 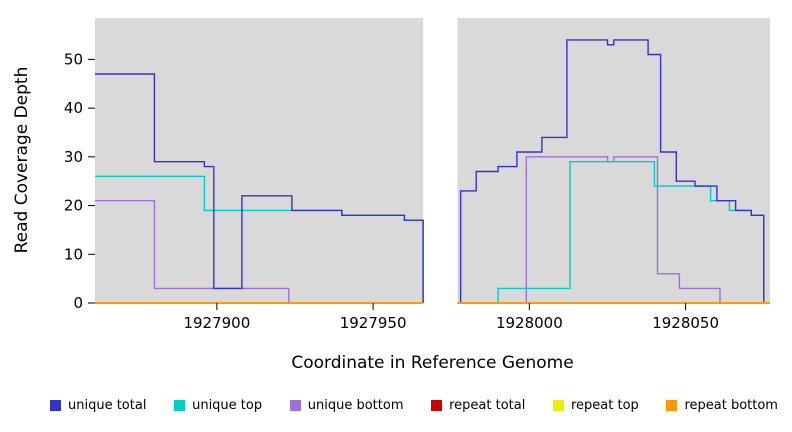 I want to click on x-tick-label: 1927900, so click(x=216, y=323).